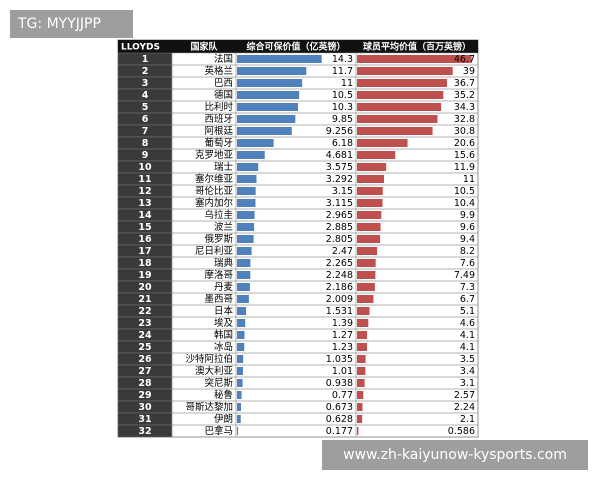 The image size is (600, 480). Describe the element at coordinates (339, 179) in the screenshot. I see `value-label: 3.292` at that location.